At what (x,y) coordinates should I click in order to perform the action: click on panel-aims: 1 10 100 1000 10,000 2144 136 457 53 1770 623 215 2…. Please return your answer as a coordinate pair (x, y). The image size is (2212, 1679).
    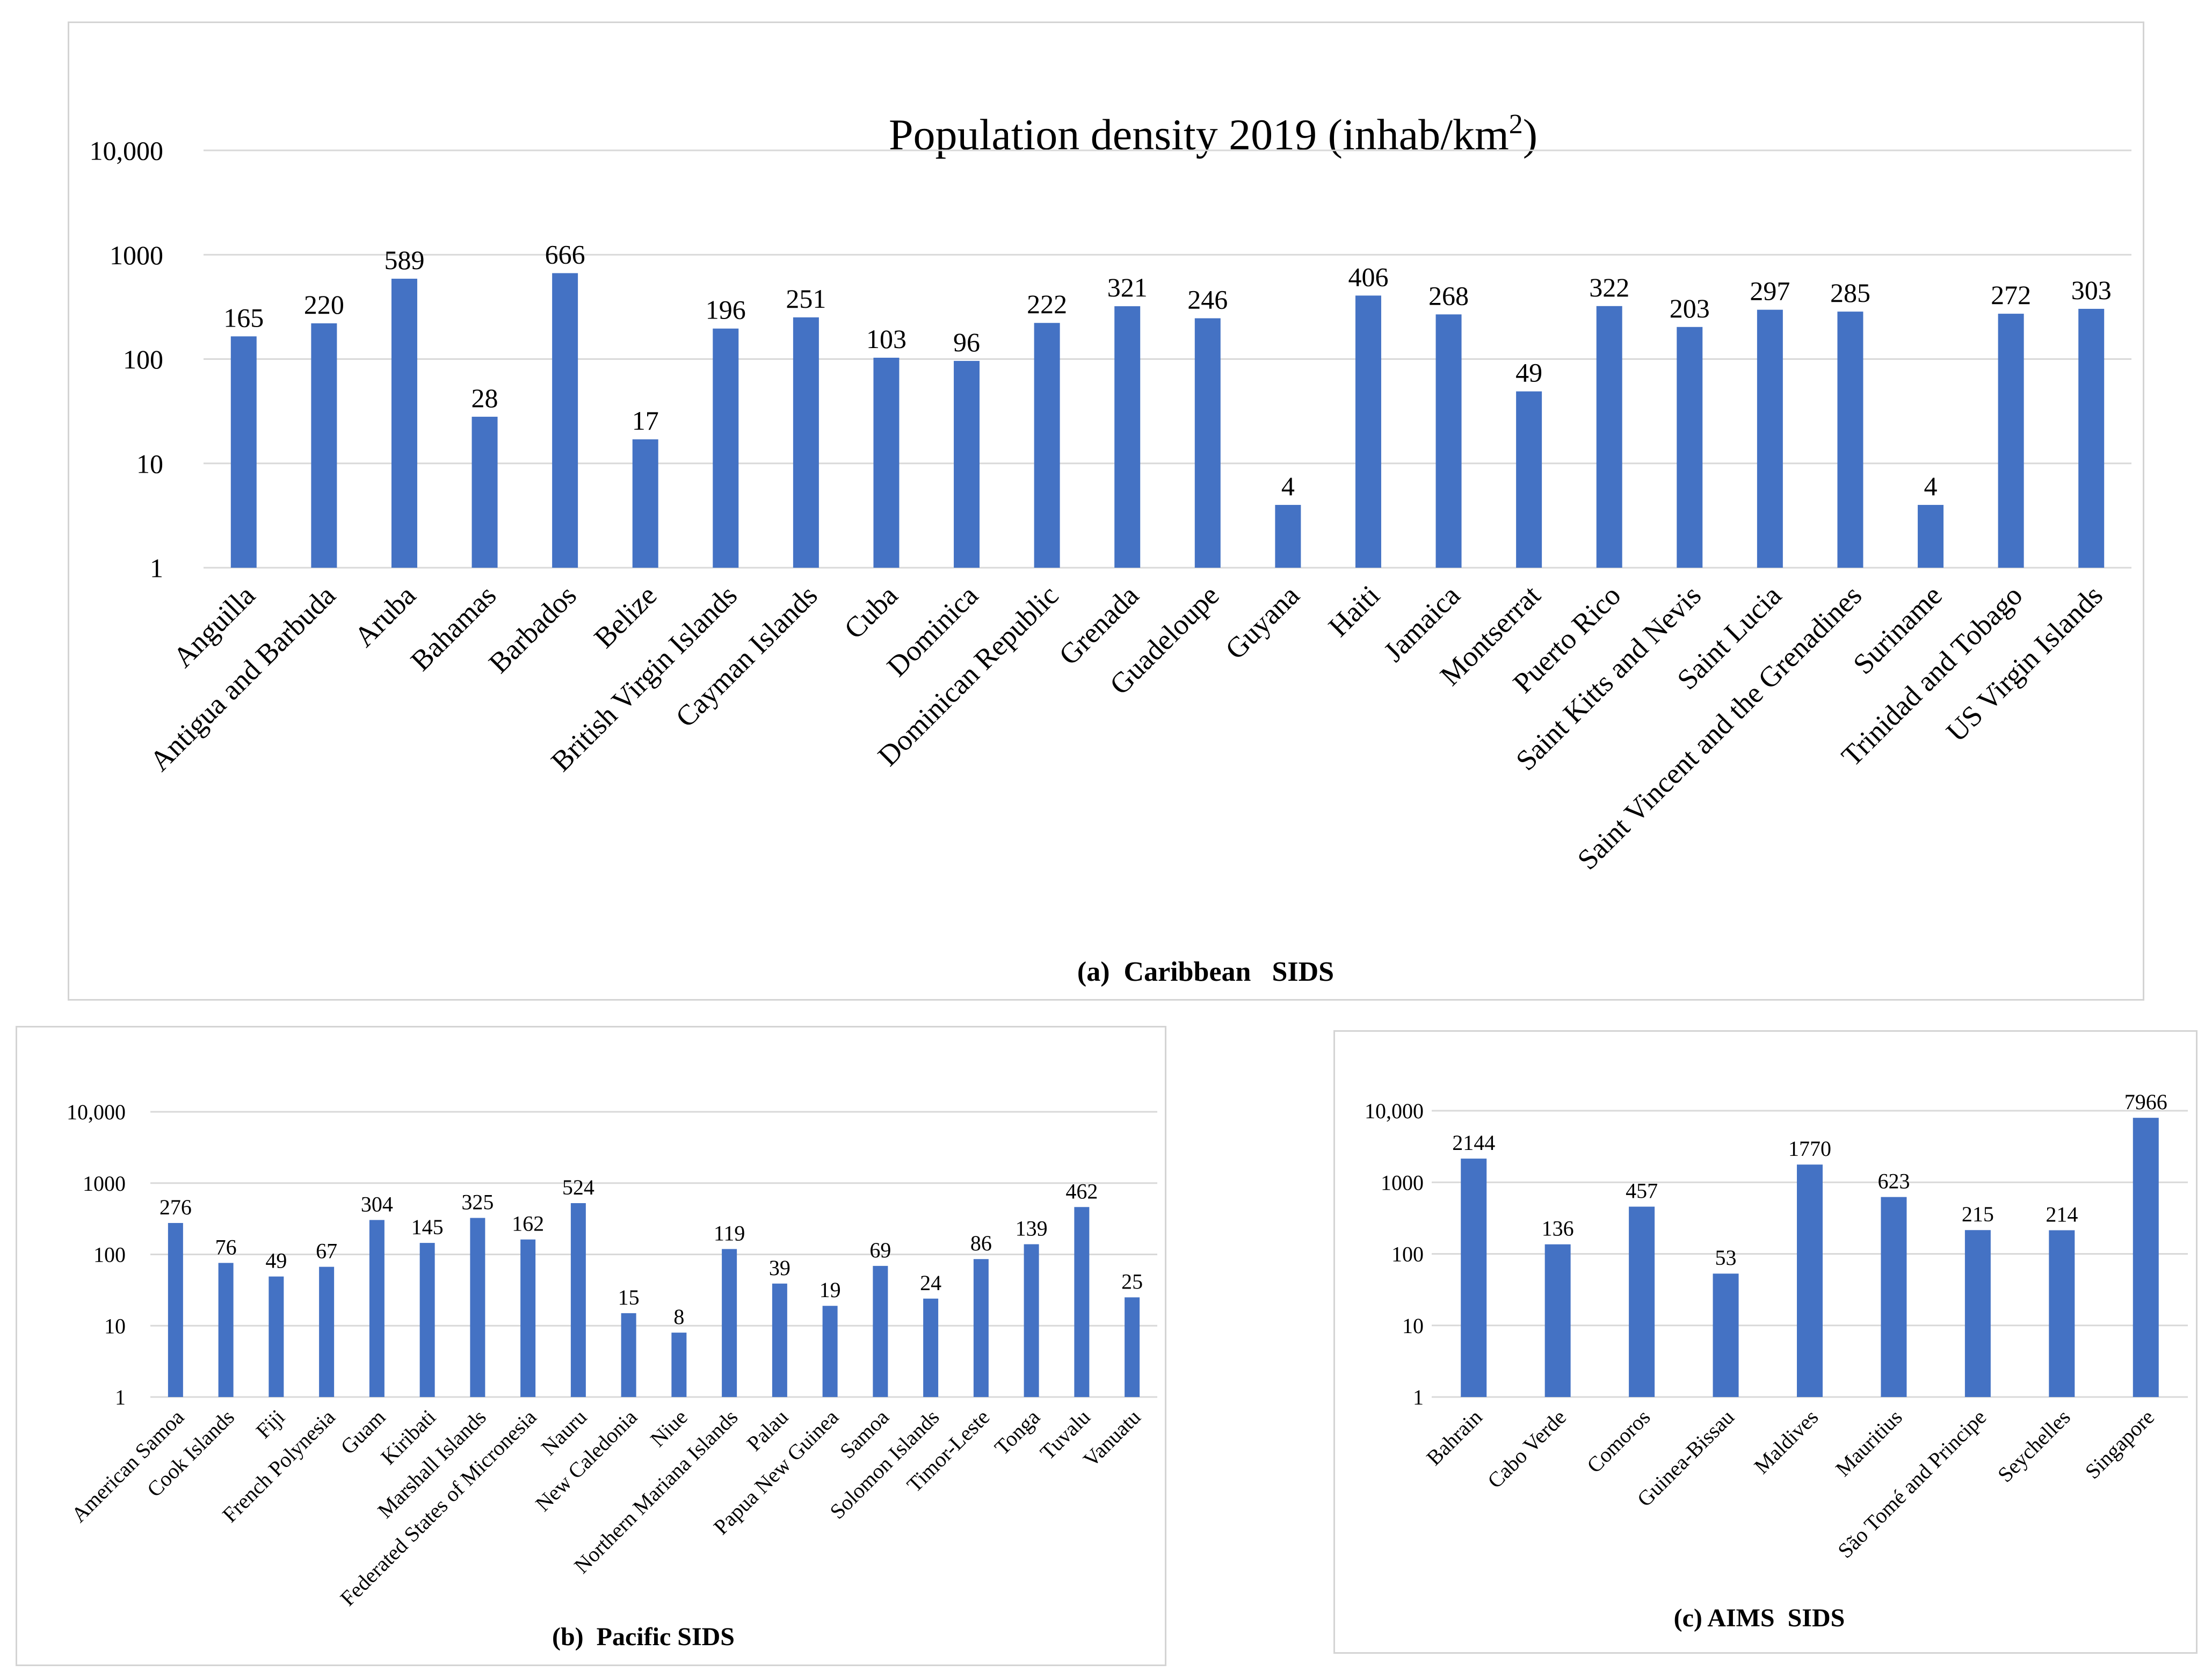
    Looking at the image, I should click on (1765, 1342).